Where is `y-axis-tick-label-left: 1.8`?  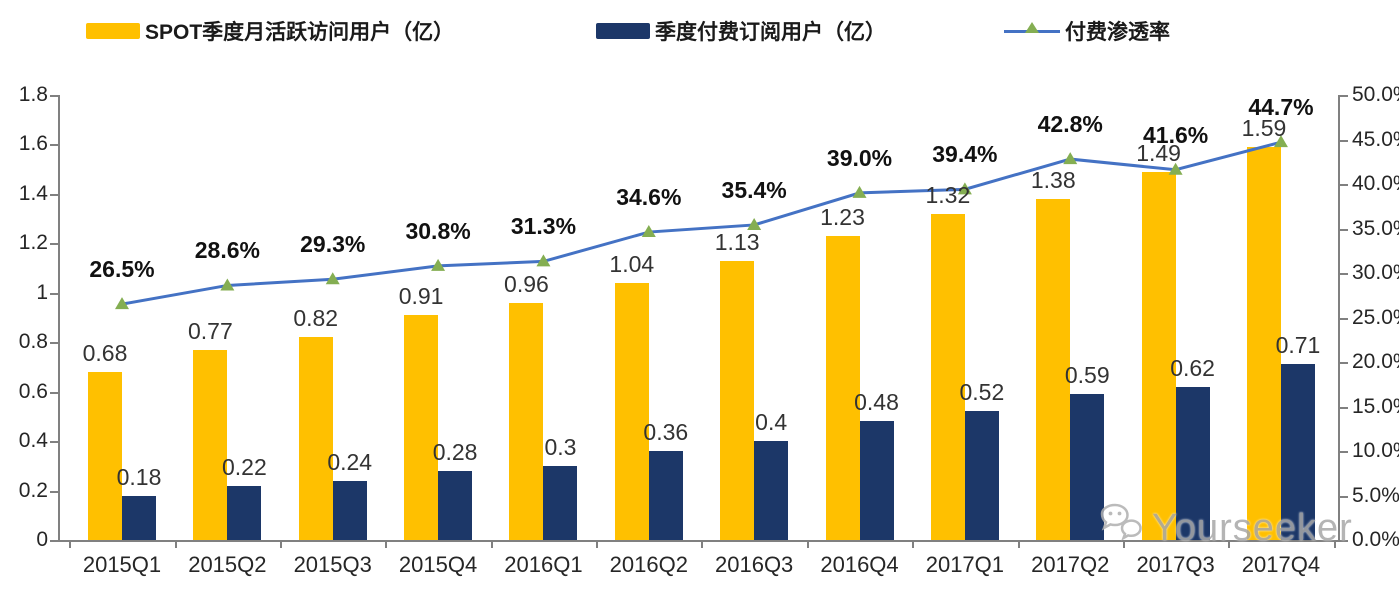 y-axis-tick-label-left: 1.8 is located at coordinates (33, 94).